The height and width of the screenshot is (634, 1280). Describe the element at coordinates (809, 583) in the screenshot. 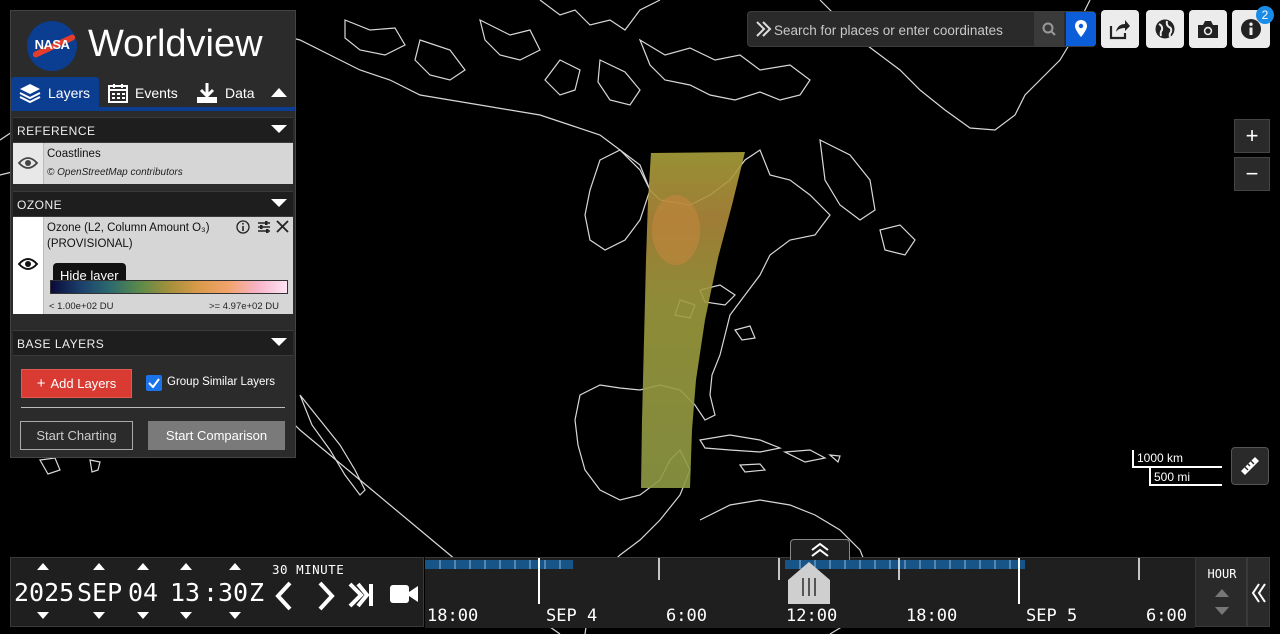

I see `timeline-dragger-handle` at that location.